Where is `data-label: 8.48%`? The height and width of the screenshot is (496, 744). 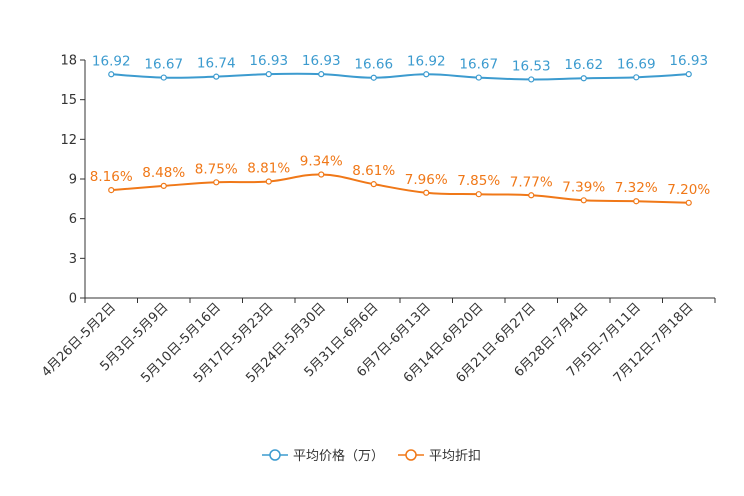 data-label: 8.48% is located at coordinates (163, 173).